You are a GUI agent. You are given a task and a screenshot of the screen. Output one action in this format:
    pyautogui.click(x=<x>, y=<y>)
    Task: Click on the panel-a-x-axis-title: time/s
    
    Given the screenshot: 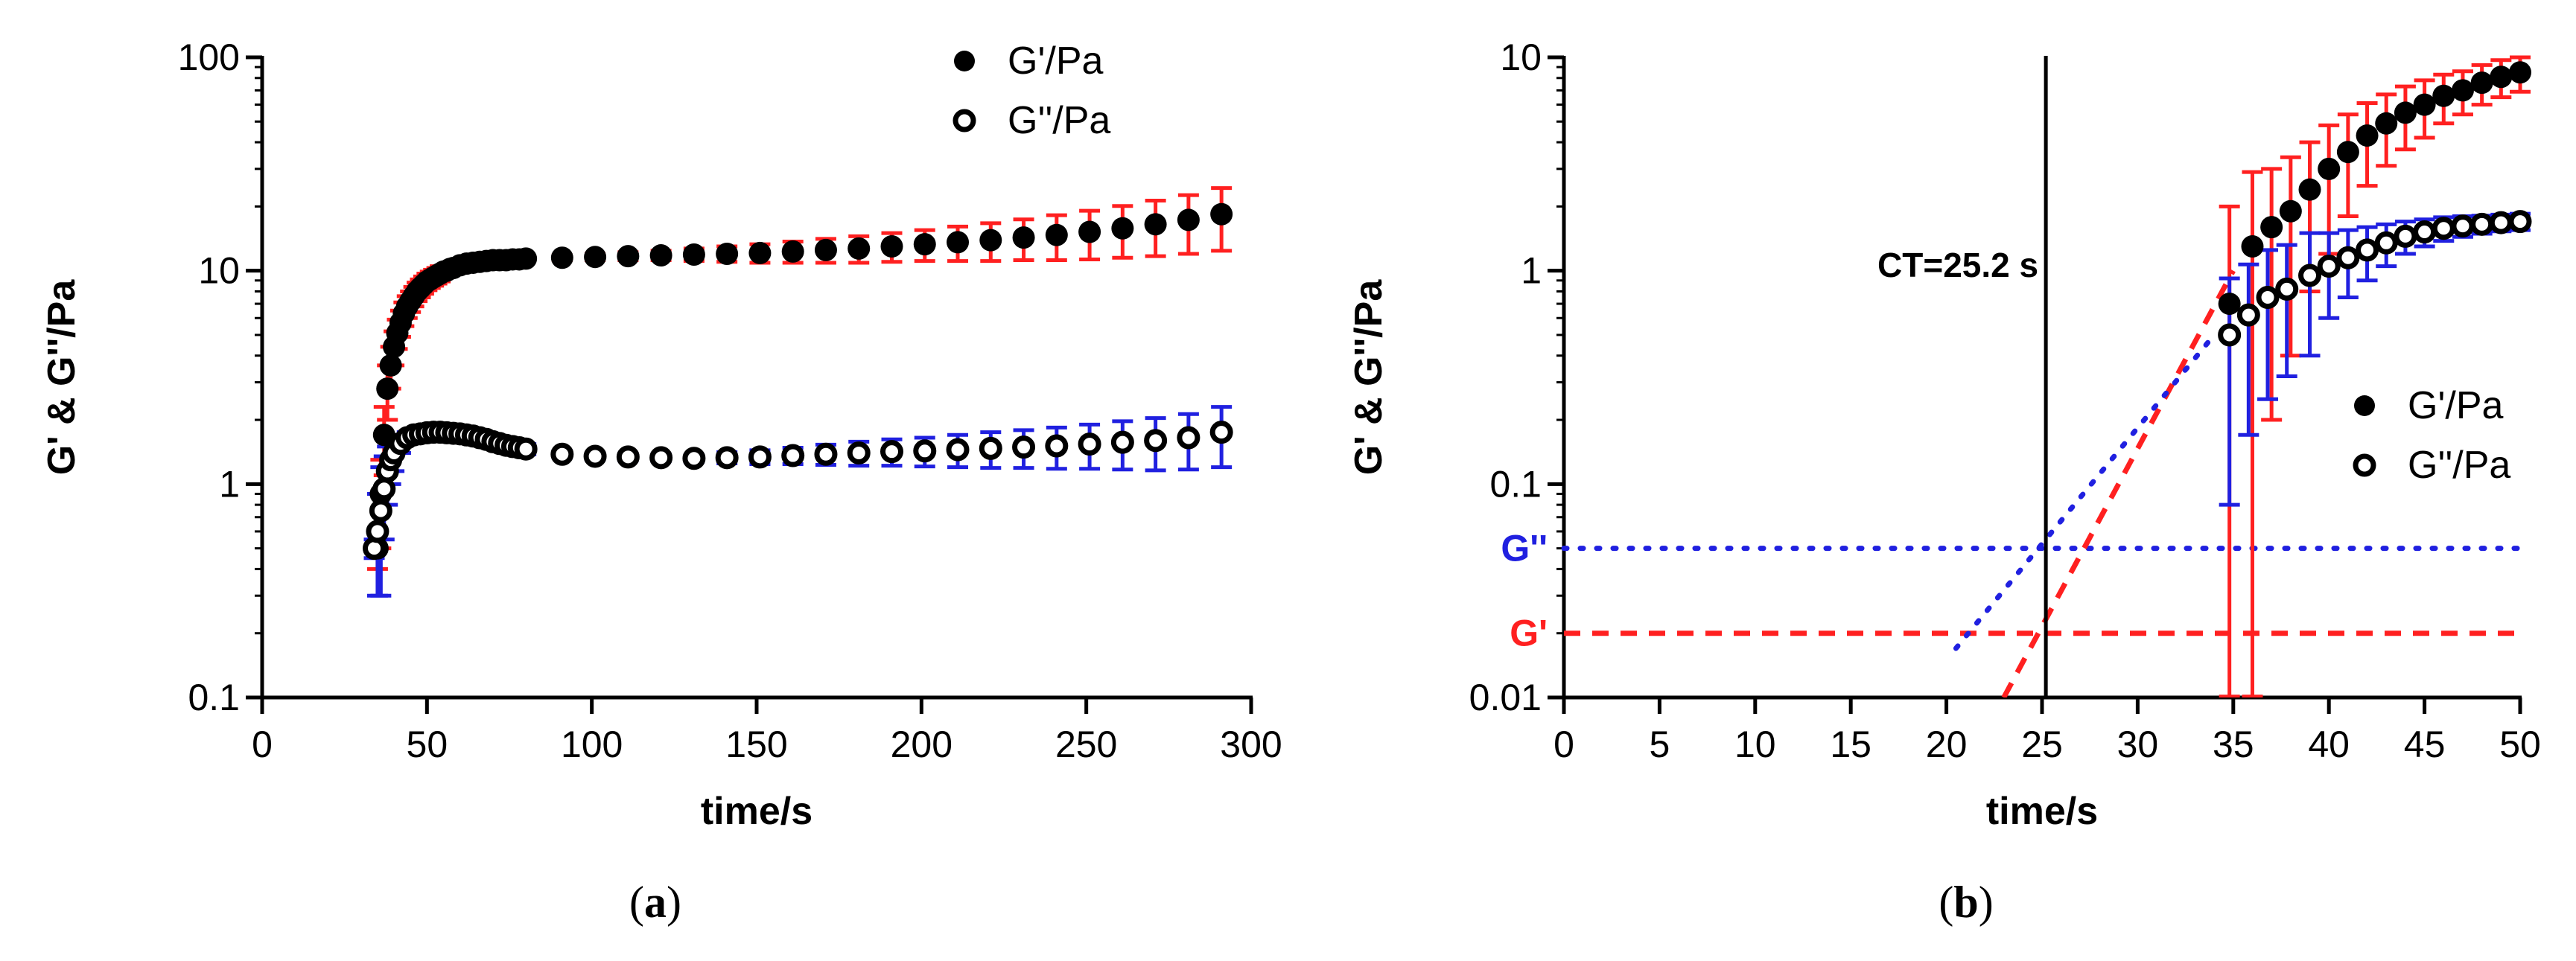 What is the action you would take?
    pyautogui.click(x=756, y=811)
    